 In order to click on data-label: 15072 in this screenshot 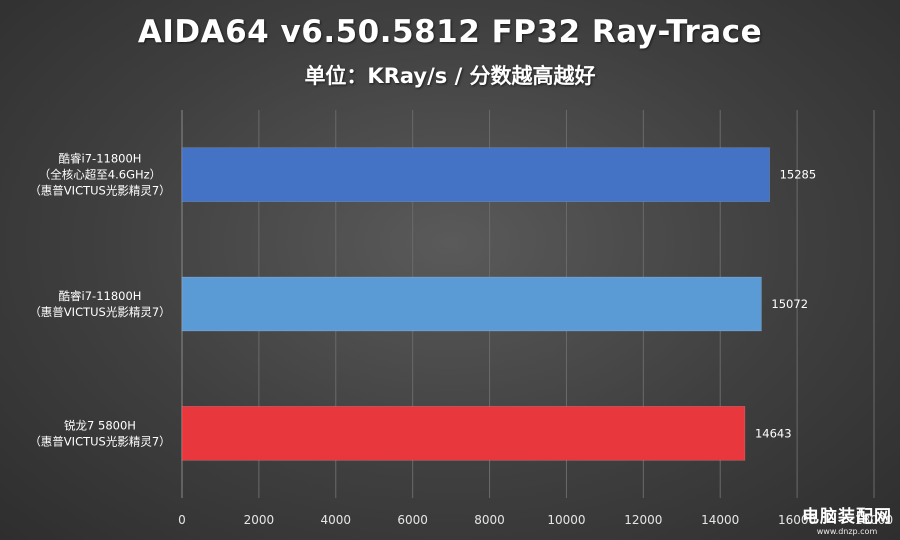, I will do `click(789, 304)`.